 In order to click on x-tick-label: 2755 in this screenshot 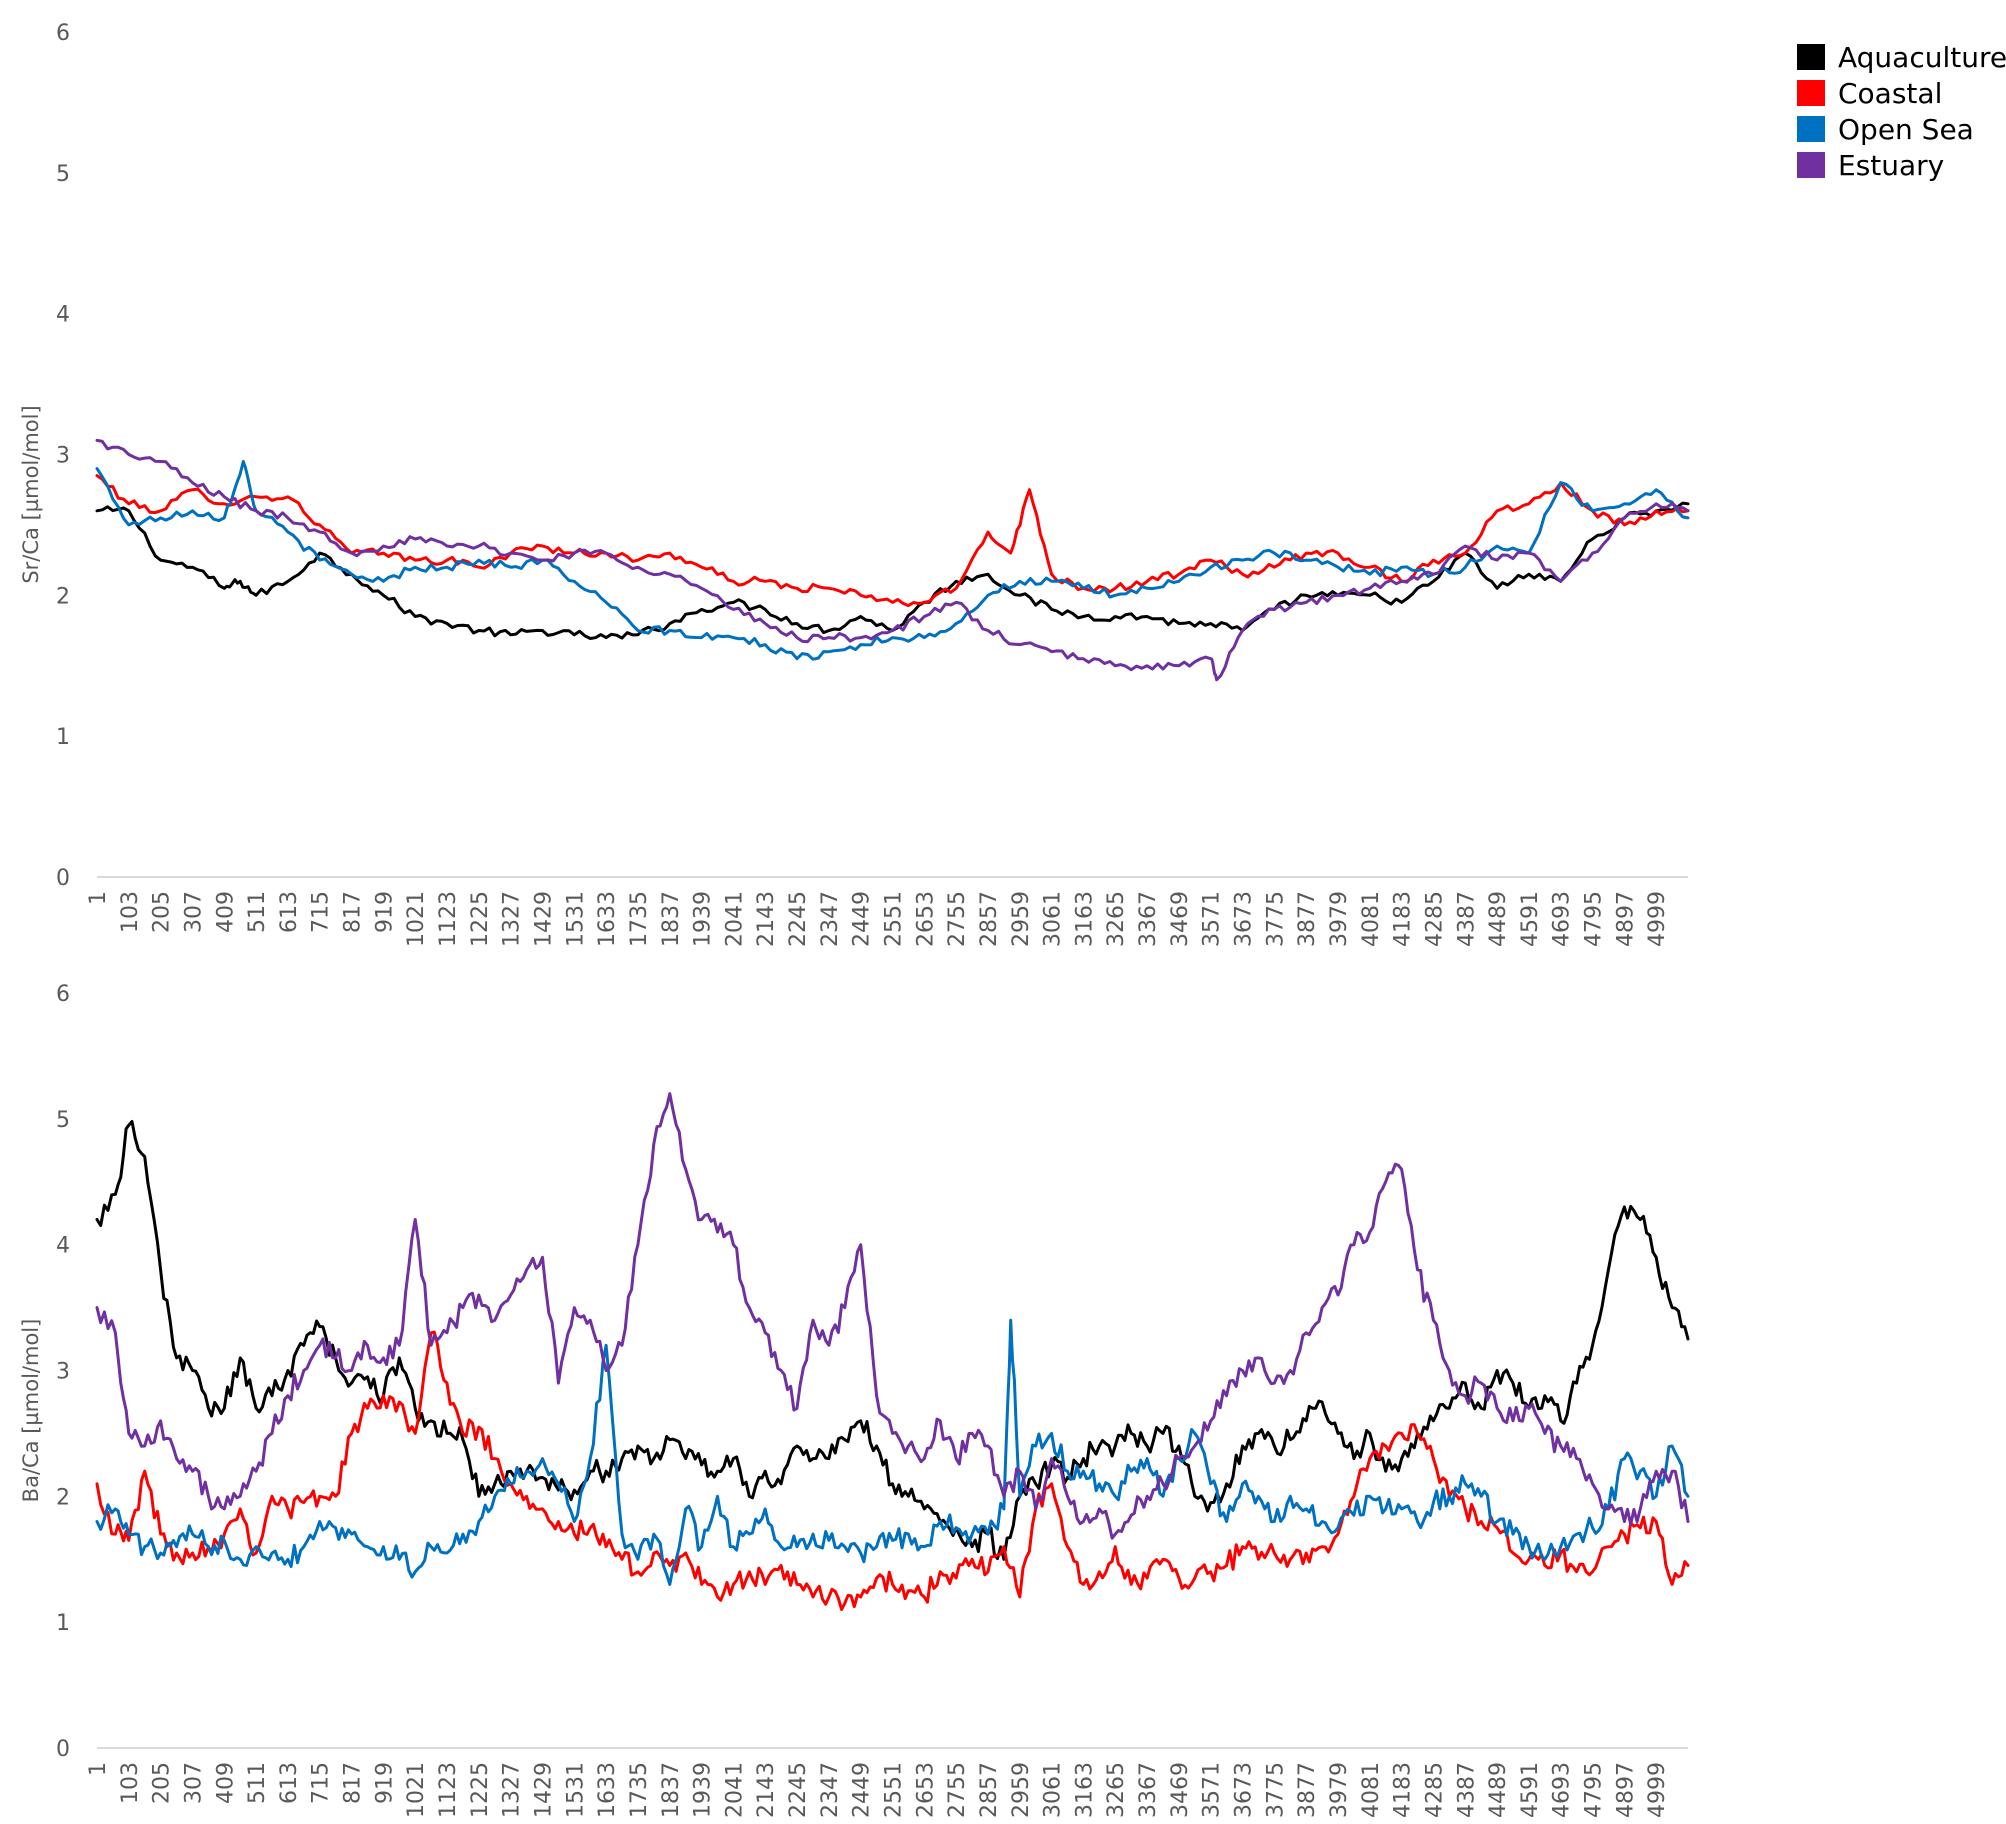, I will do `click(957, 919)`.